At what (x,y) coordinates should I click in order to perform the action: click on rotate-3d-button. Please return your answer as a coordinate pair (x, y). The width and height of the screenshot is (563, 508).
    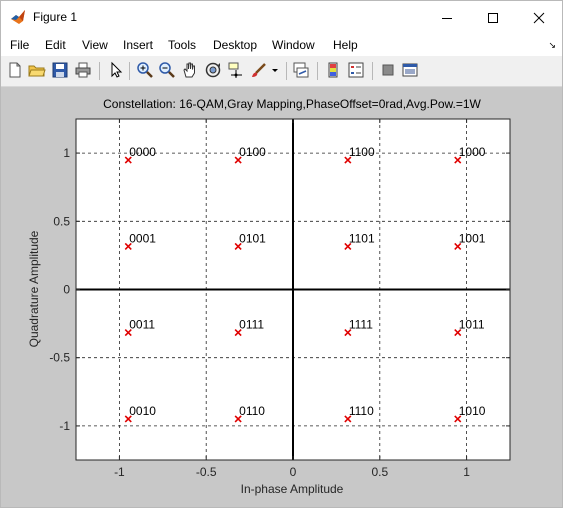
    Looking at the image, I should click on (213, 70).